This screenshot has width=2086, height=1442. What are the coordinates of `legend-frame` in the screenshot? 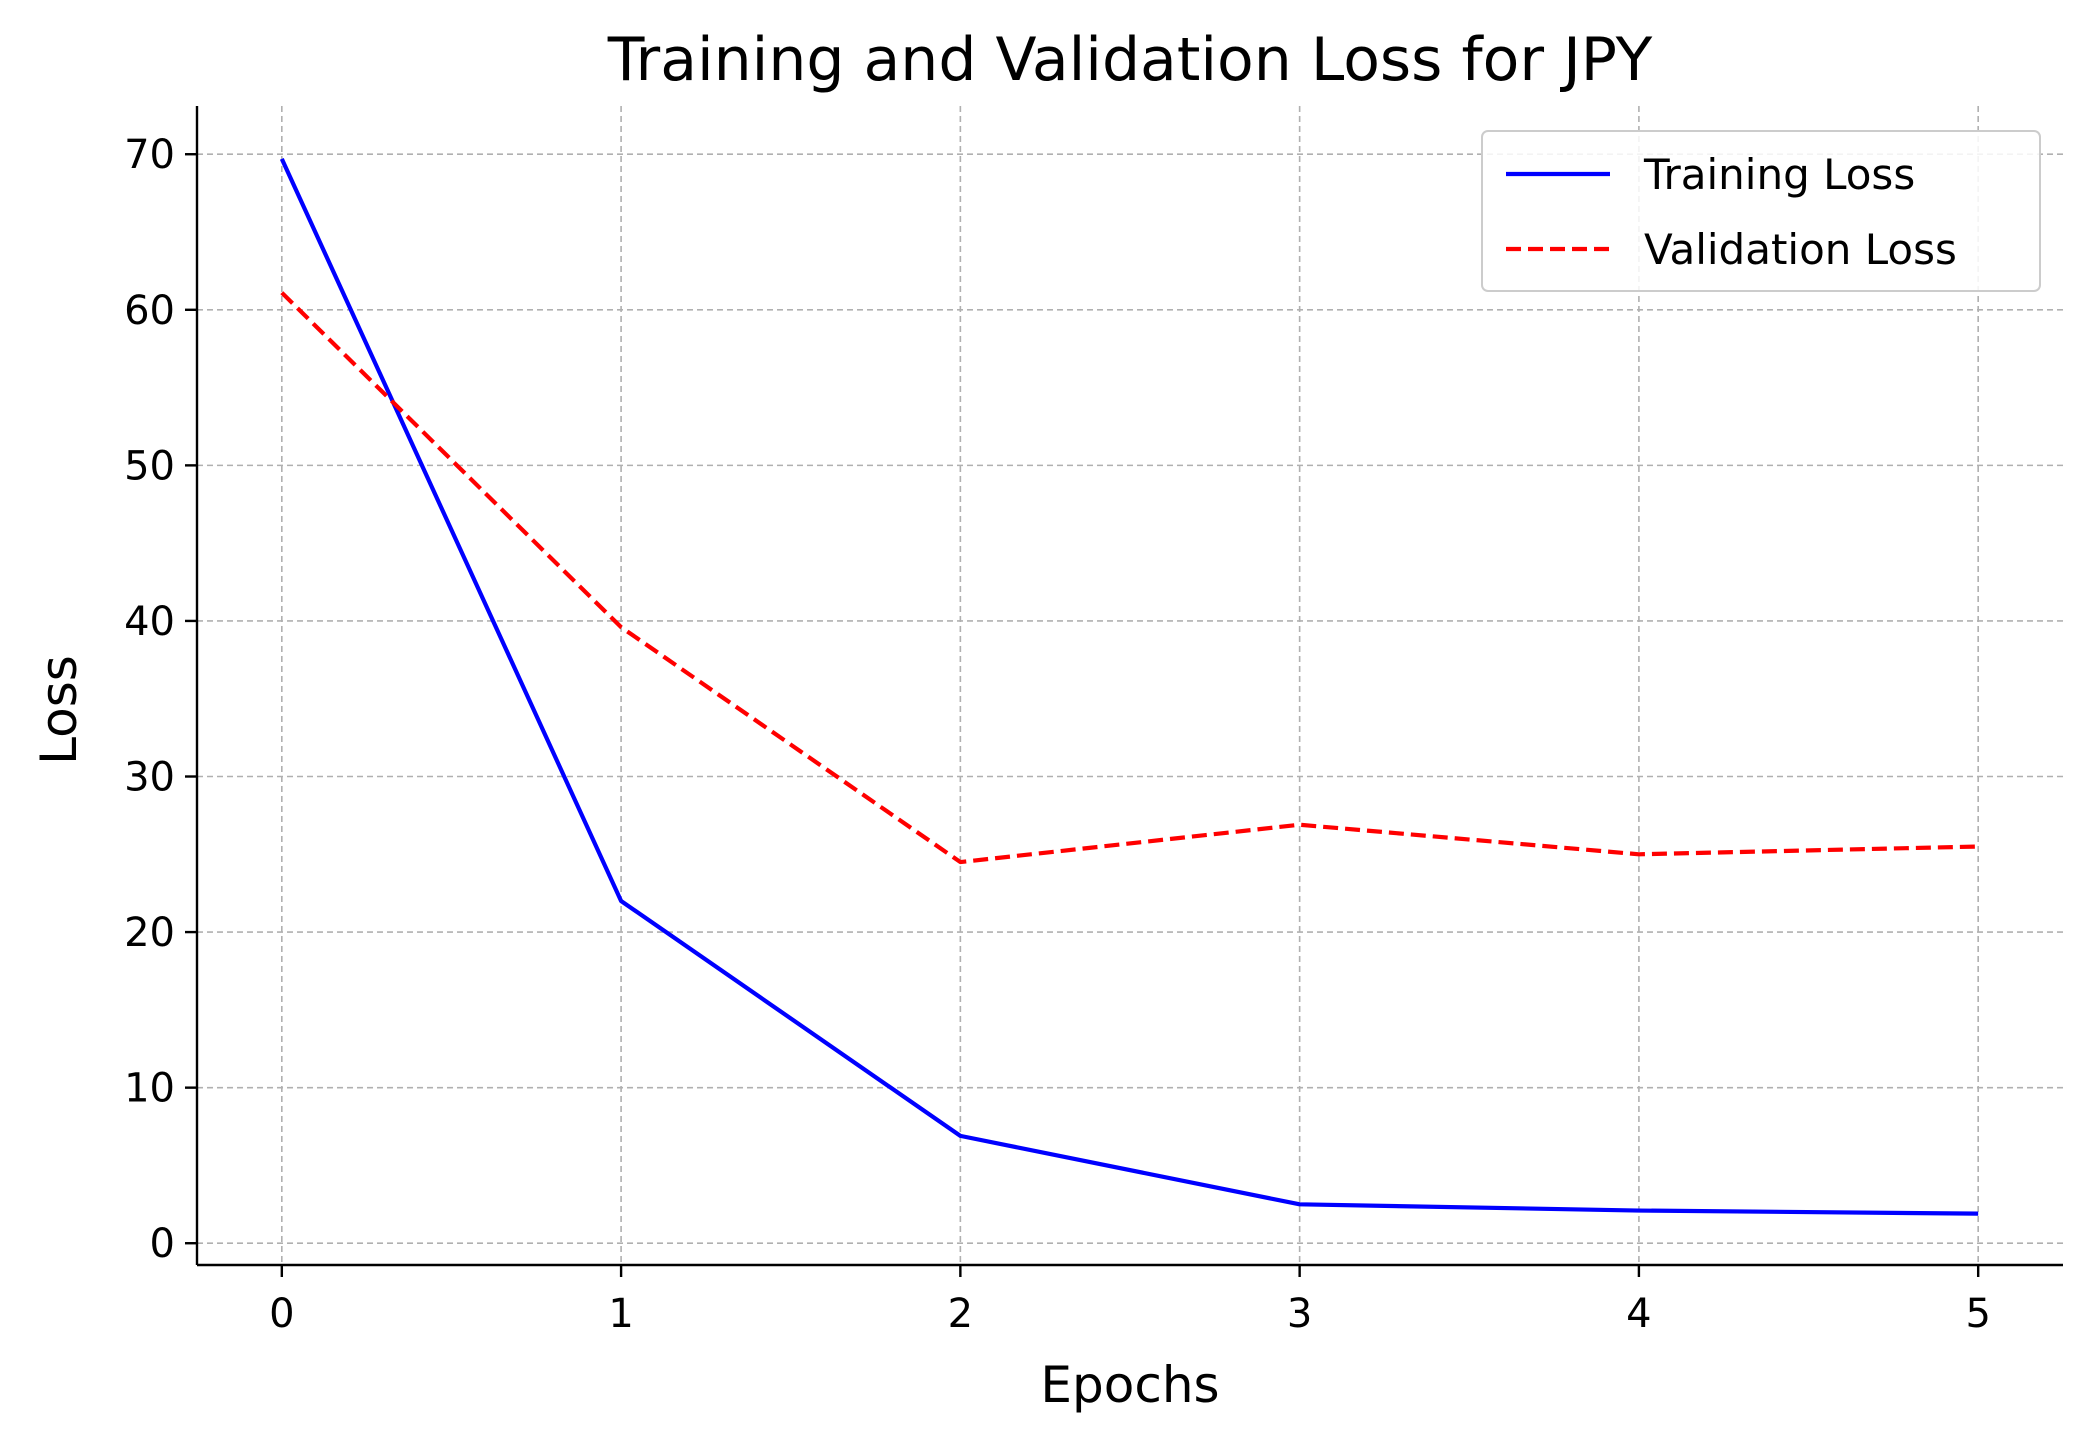 It's located at (1761, 211).